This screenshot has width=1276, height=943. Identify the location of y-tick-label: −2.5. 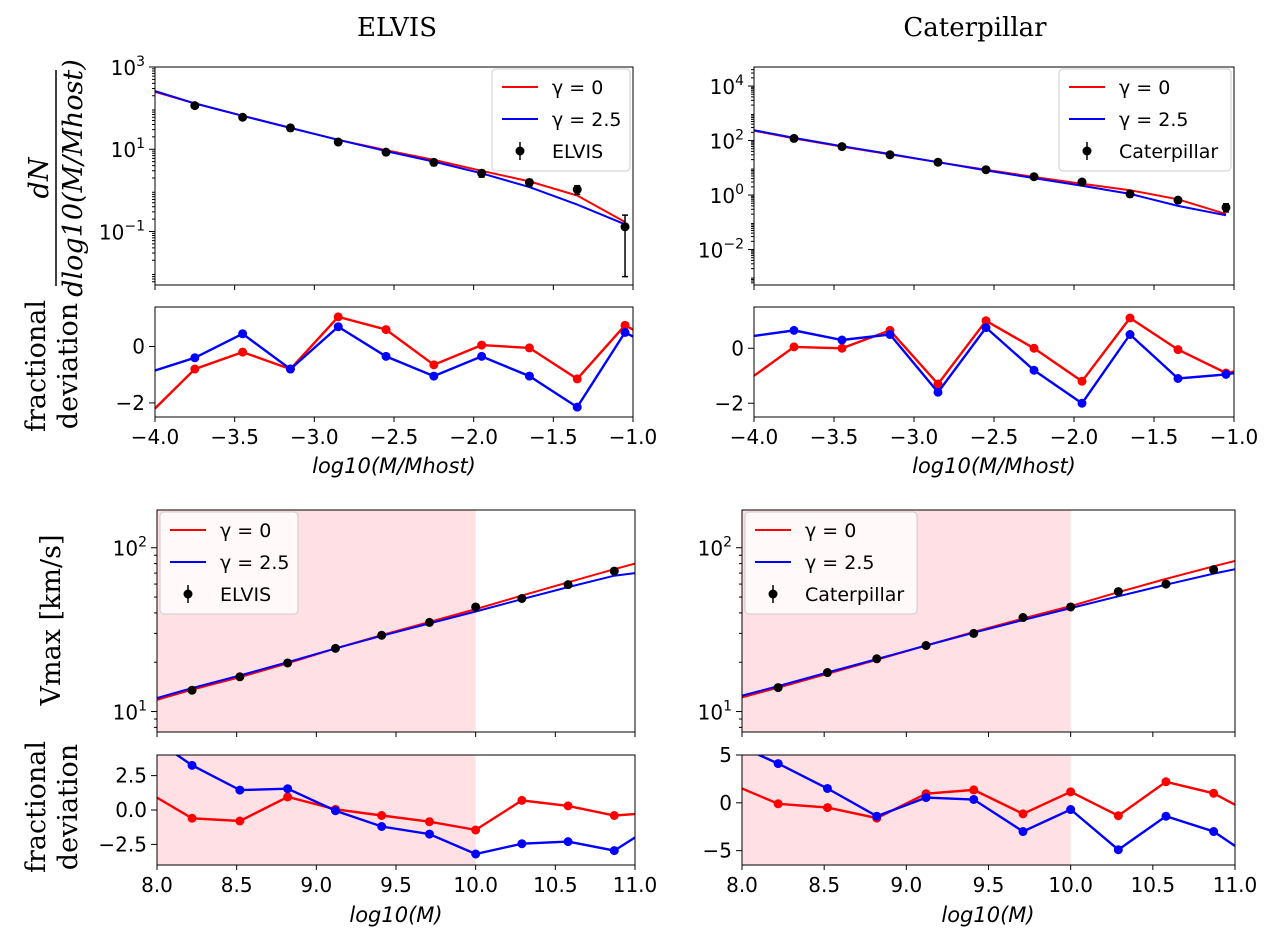
(122, 844).